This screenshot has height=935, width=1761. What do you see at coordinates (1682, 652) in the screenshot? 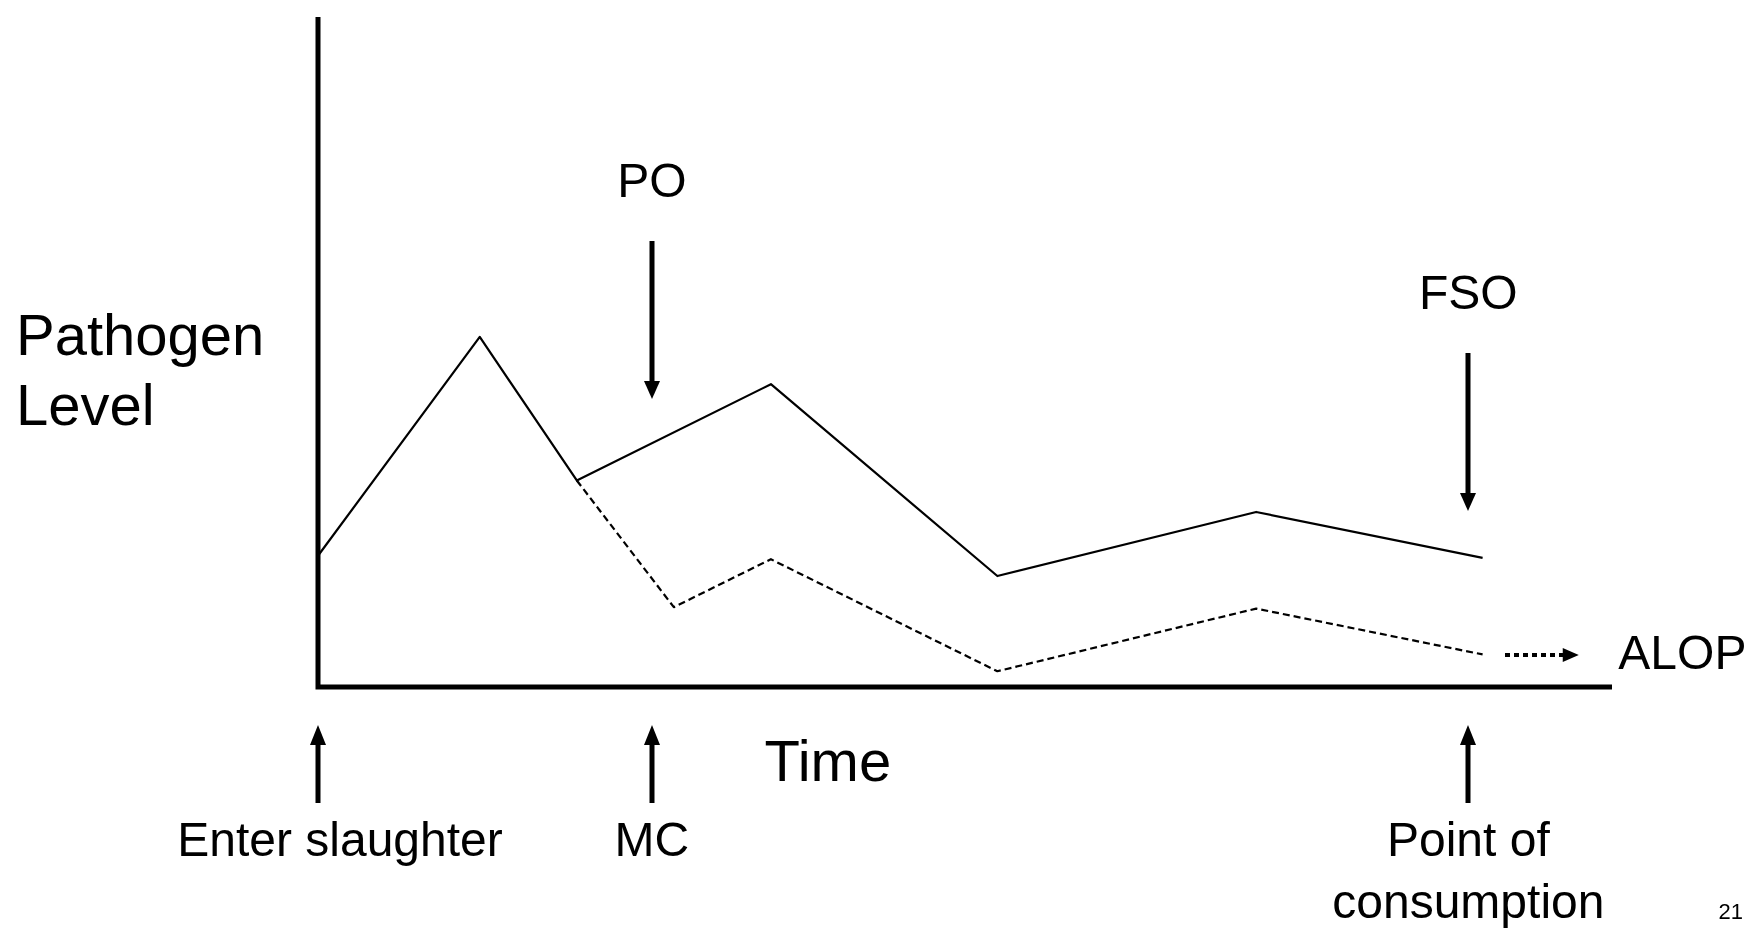
I see `text: ALOP` at bounding box center [1682, 652].